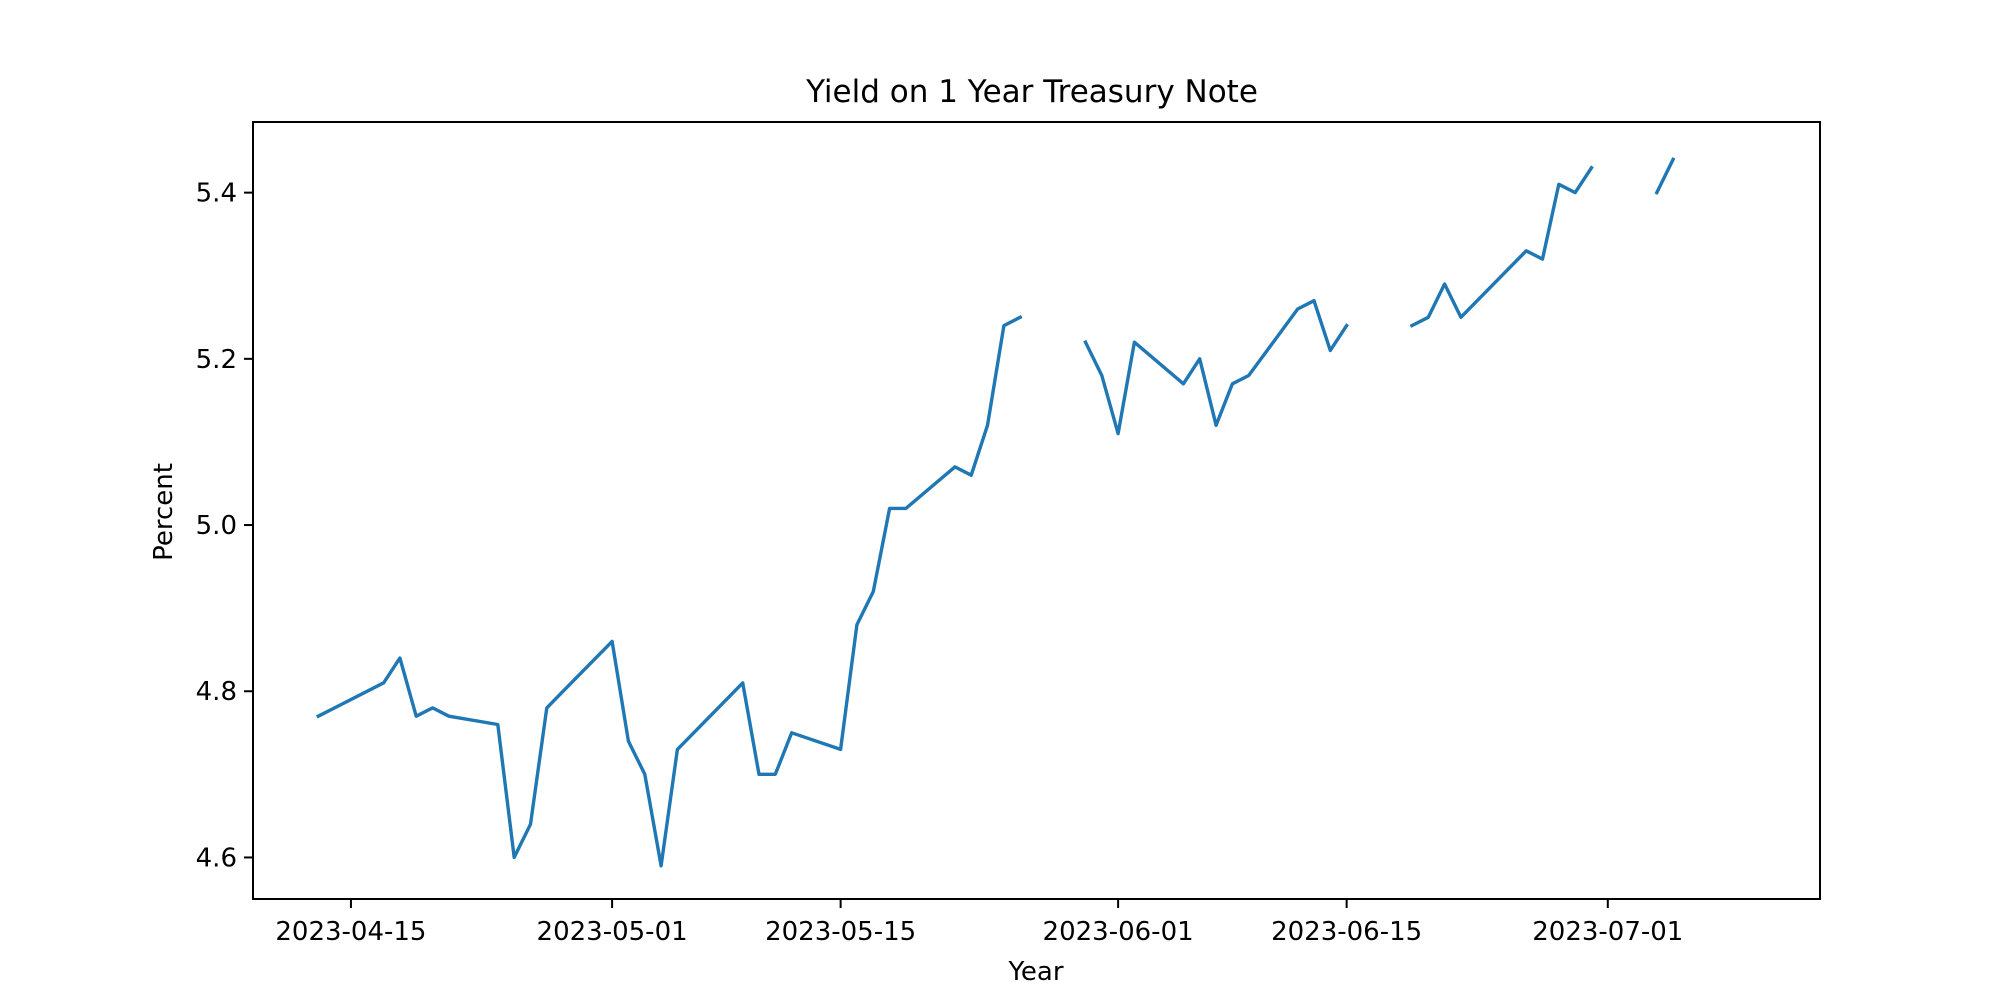 The image size is (2000, 1000). What do you see at coordinates (216, 692) in the screenshot?
I see `y-tick-label: 4.8` at bounding box center [216, 692].